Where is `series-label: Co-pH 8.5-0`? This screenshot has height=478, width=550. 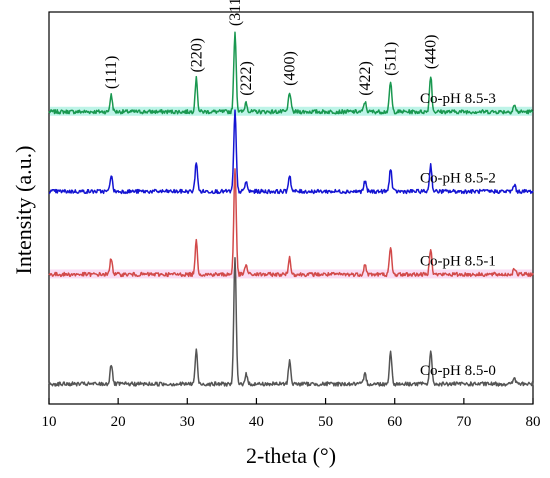 series-label: Co-pH 8.5-0 is located at coordinates (458, 371).